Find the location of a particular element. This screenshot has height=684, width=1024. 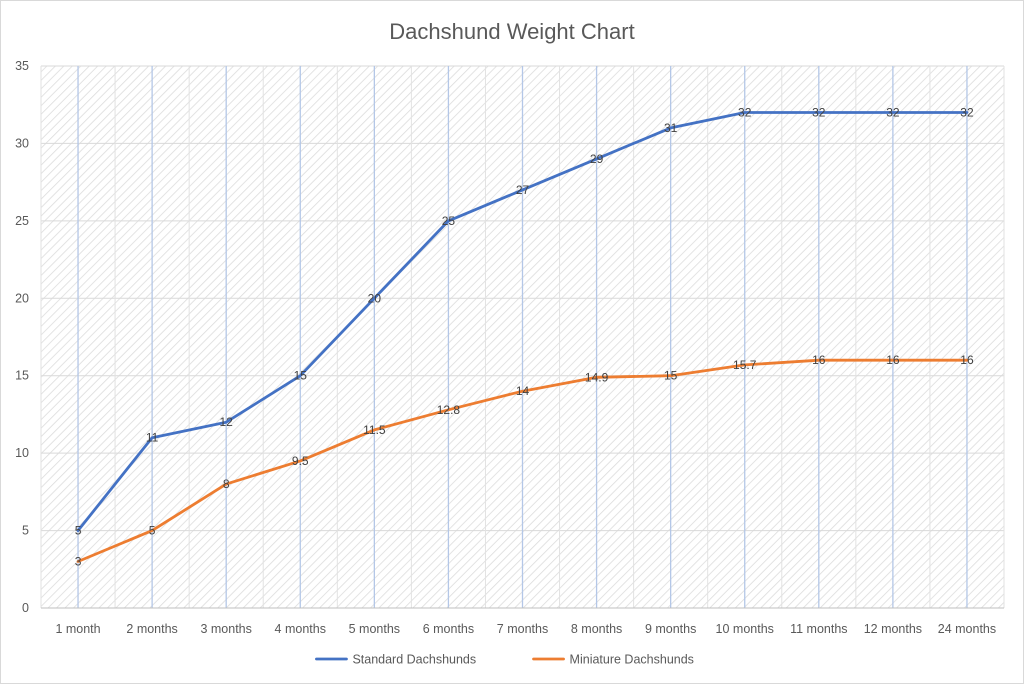

x-tick-label: 5 months is located at coordinates (374, 629).